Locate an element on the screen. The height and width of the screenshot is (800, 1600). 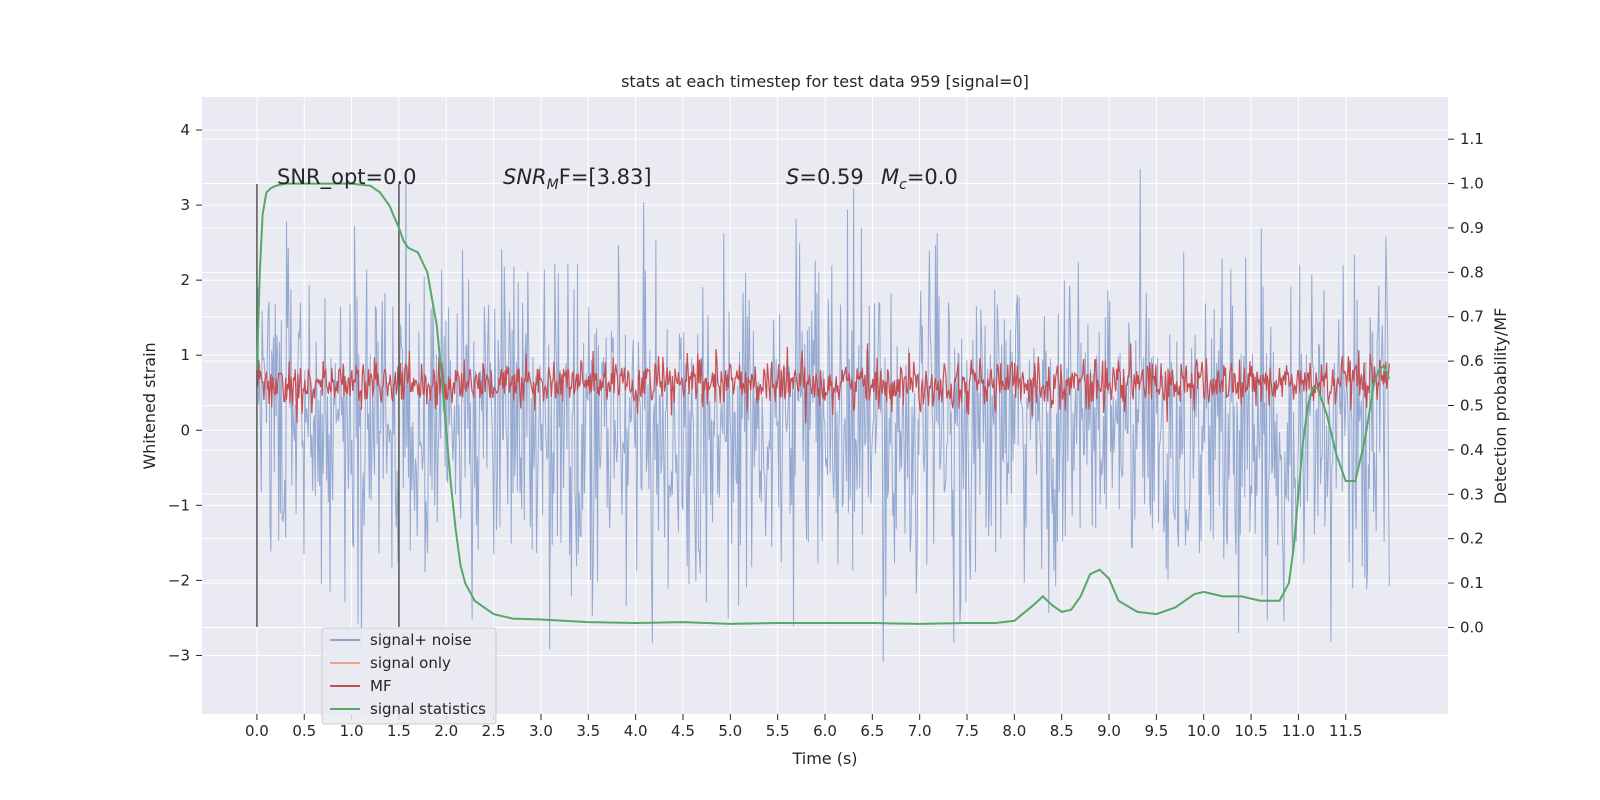
annotation-snr-mf-rest: F=[3.83] is located at coordinates (605, 177).